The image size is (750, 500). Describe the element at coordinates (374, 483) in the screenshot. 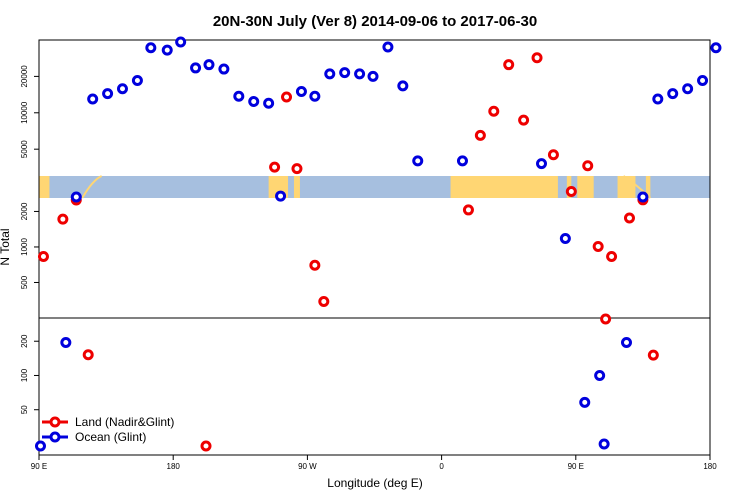

I see `x-axis-label: Longitude (deg E)` at that location.